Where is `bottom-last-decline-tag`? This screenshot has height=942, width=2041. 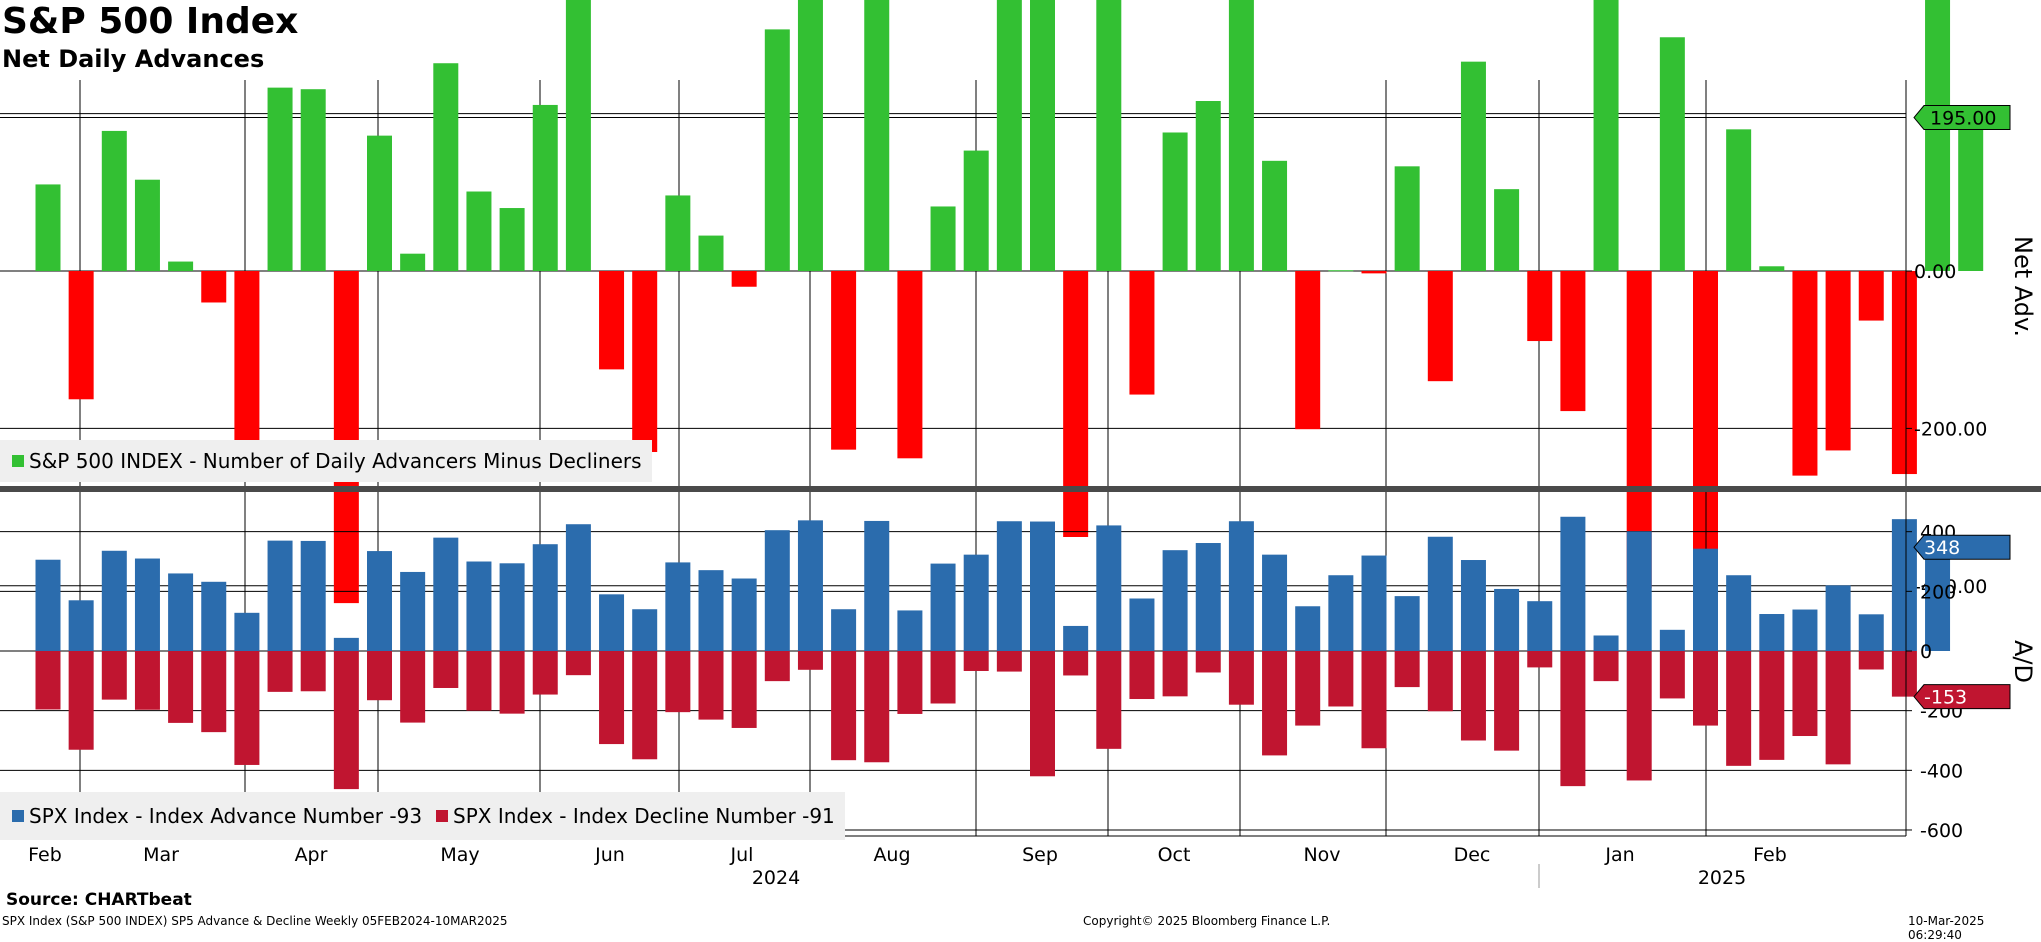 bottom-last-decline-tag is located at coordinates (1962, 697).